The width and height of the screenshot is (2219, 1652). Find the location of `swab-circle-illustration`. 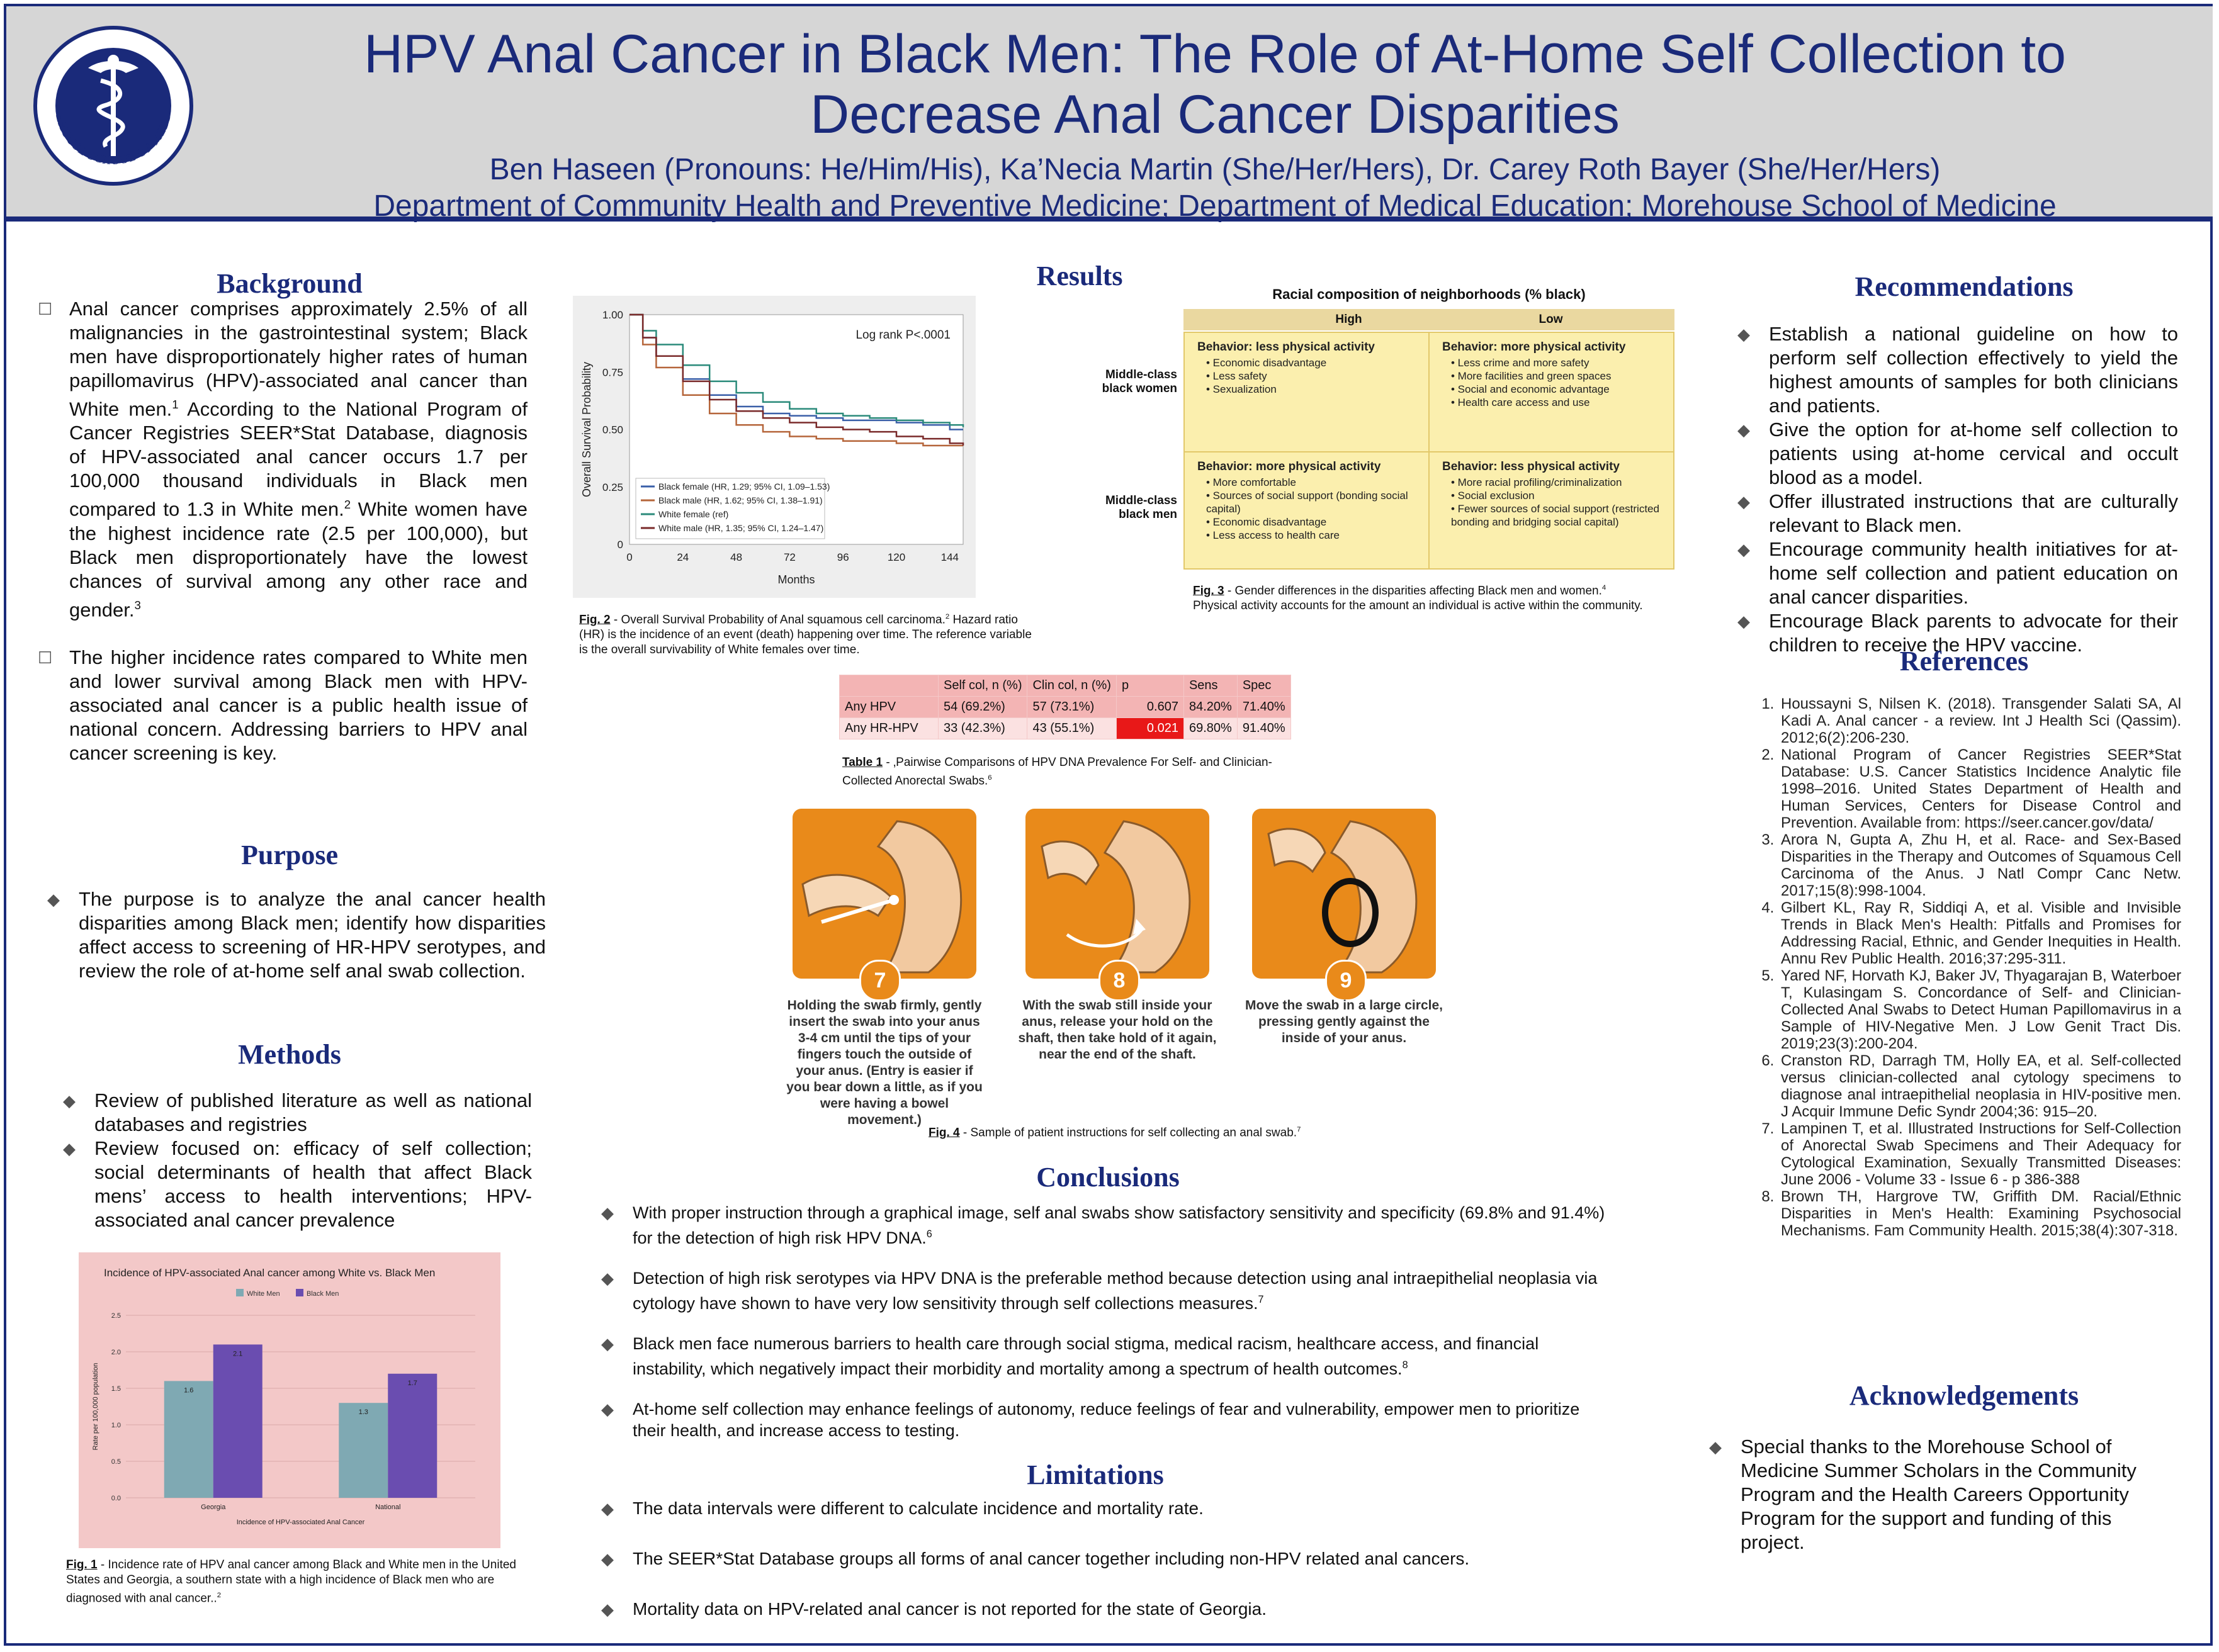

swab-circle-illustration is located at coordinates (1344, 894).